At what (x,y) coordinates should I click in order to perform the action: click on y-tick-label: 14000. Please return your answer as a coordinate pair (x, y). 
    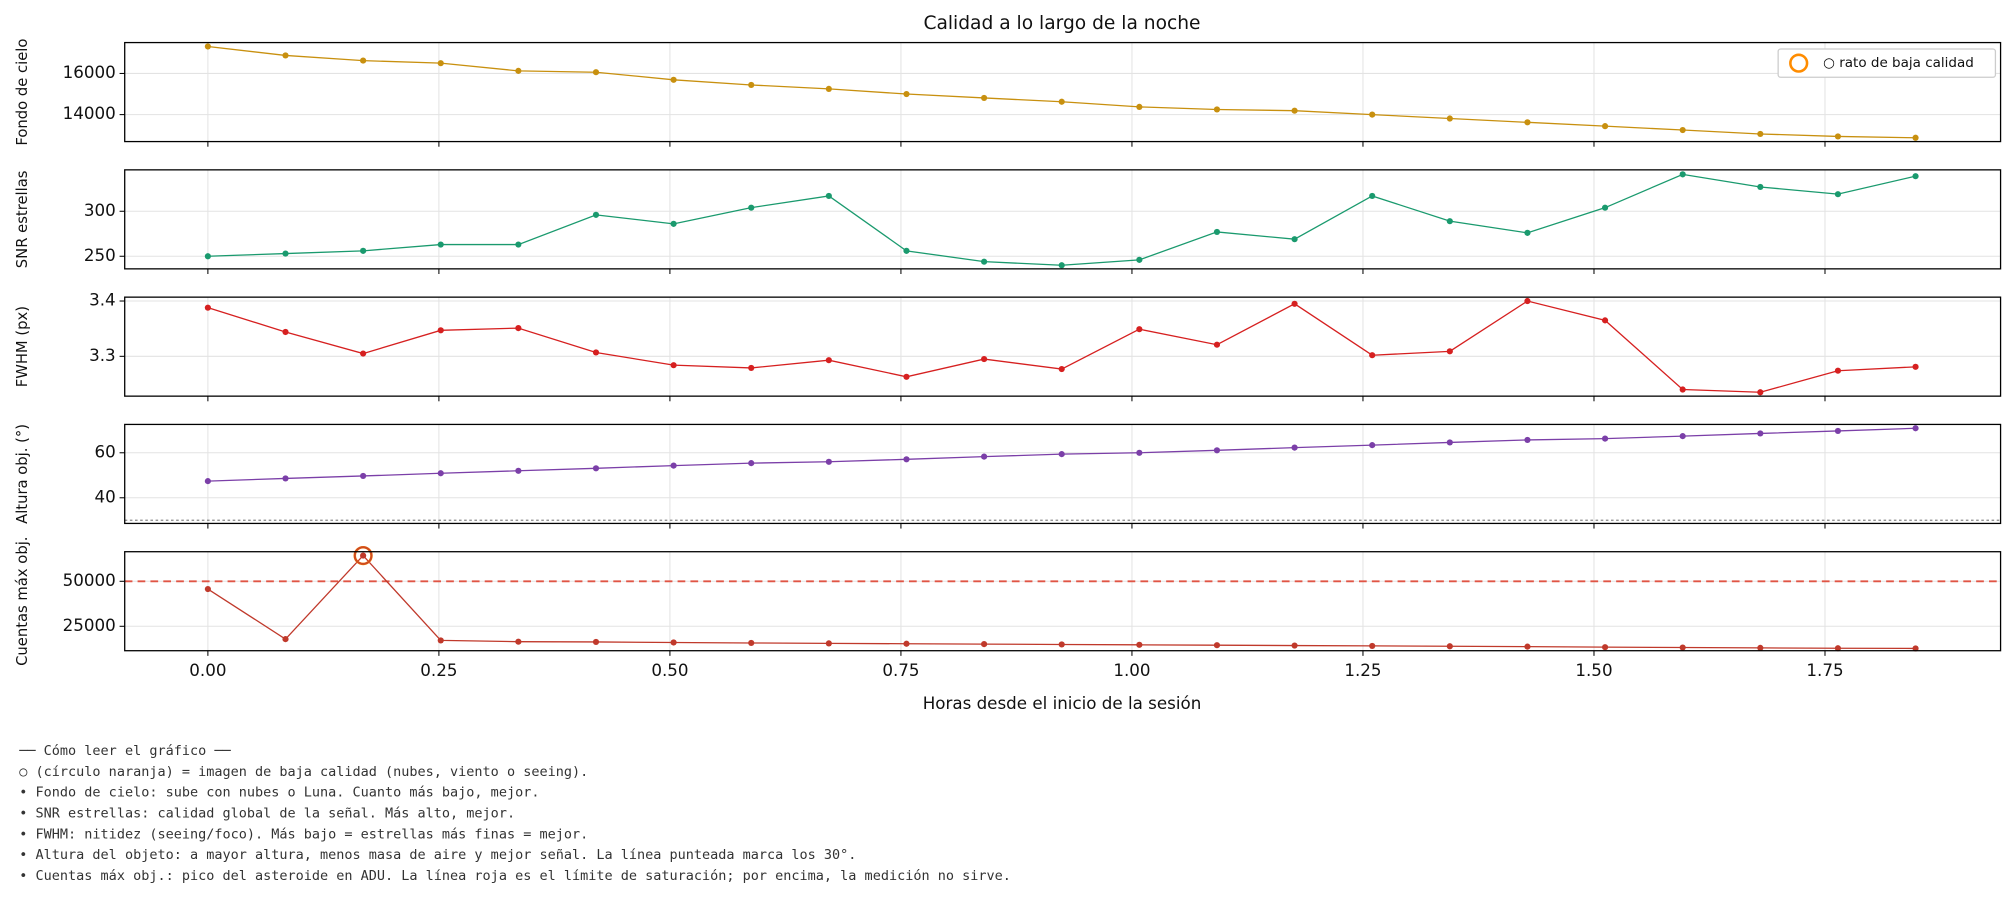
    Looking at the image, I should click on (89, 113).